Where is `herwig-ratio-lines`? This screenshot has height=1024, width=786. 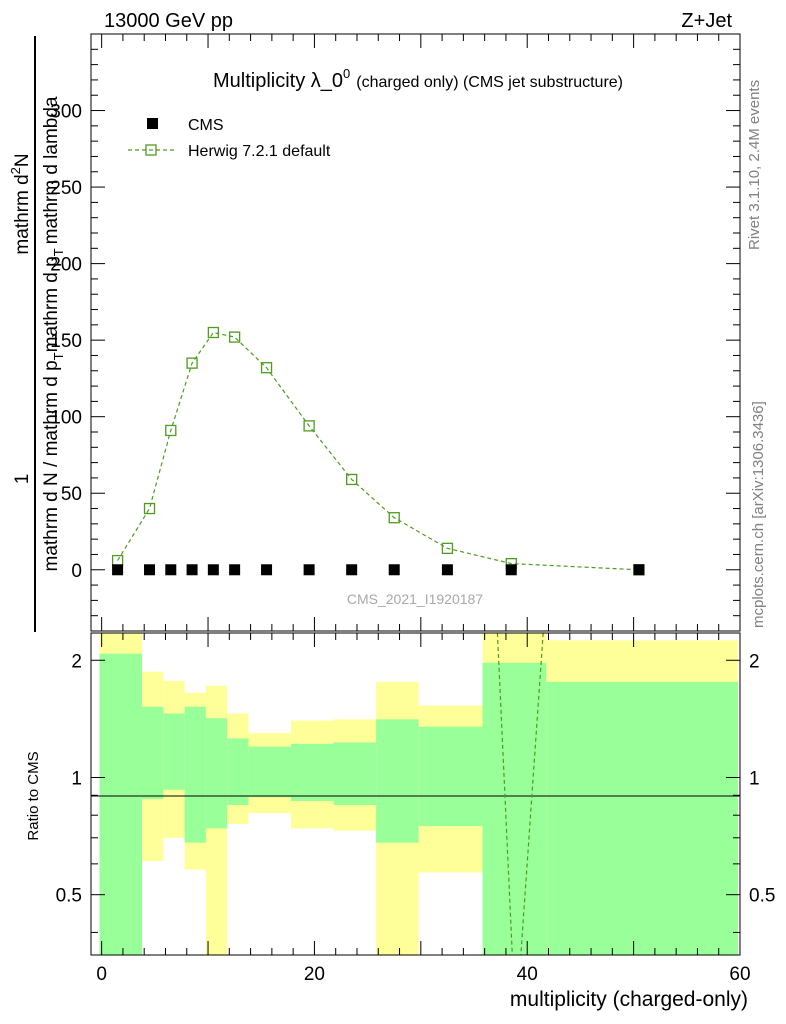 herwig-ratio-lines is located at coordinates (520, 794).